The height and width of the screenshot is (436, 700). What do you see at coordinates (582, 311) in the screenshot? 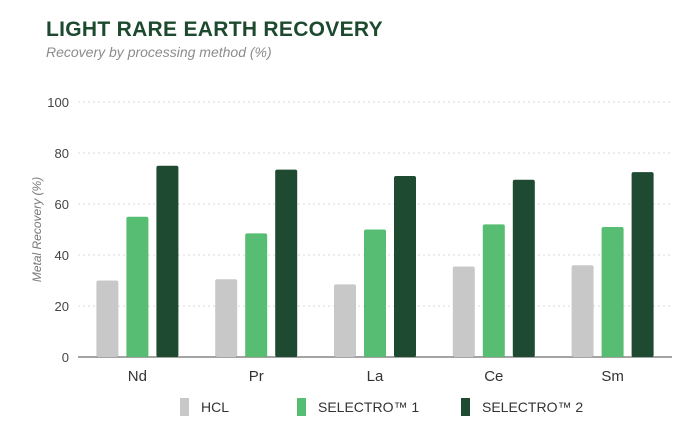
I see `bar-sm-hcl` at bounding box center [582, 311].